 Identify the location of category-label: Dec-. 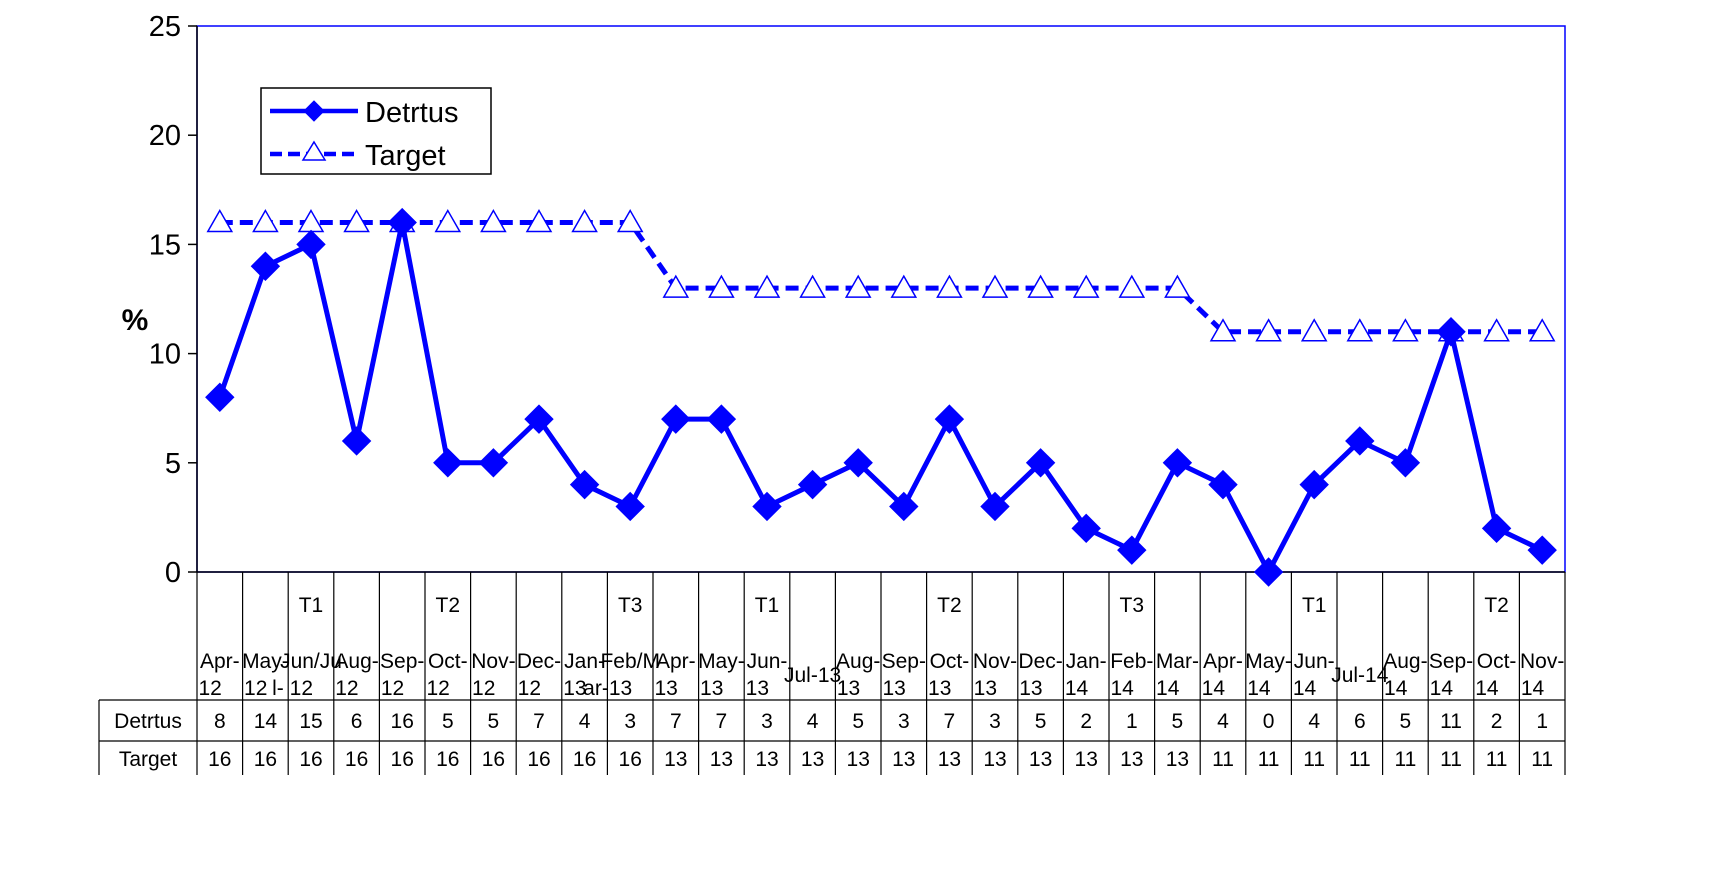
(539, 661).